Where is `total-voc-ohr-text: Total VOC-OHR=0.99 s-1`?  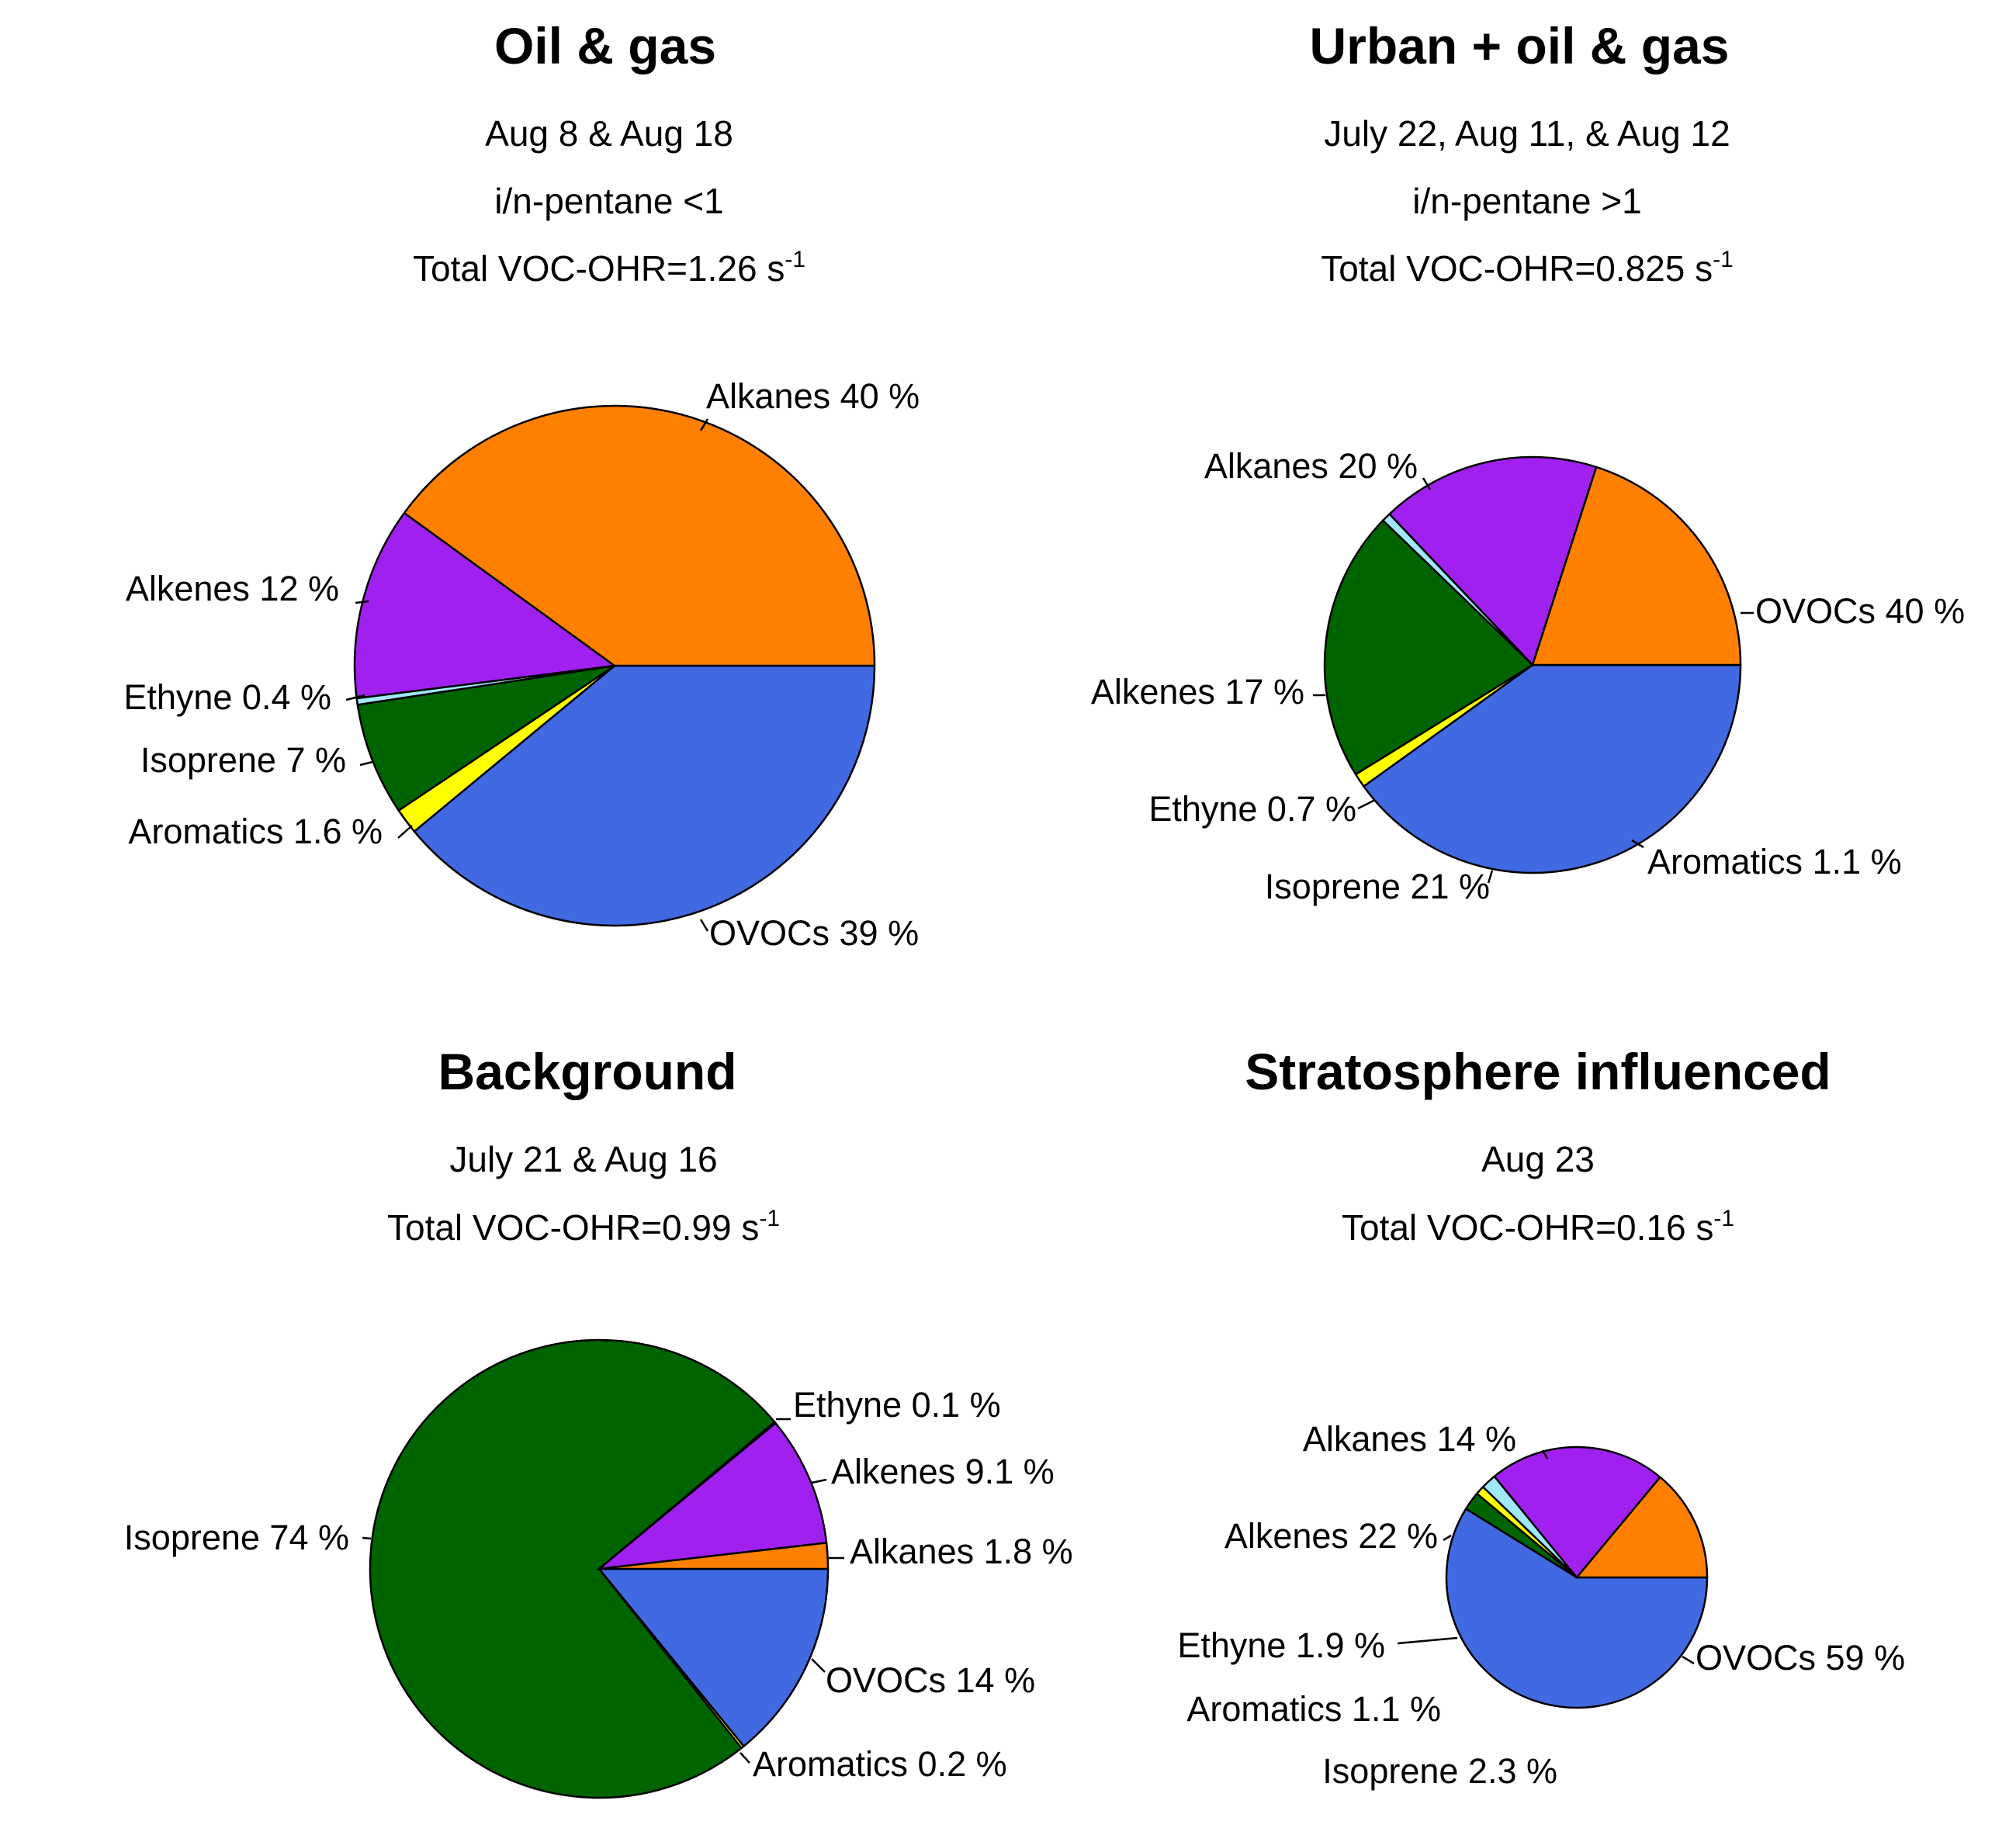
total-voc-ohr-text: Total VOC-OHR=0.99 s-1 is located at coordinates (584, 1227).